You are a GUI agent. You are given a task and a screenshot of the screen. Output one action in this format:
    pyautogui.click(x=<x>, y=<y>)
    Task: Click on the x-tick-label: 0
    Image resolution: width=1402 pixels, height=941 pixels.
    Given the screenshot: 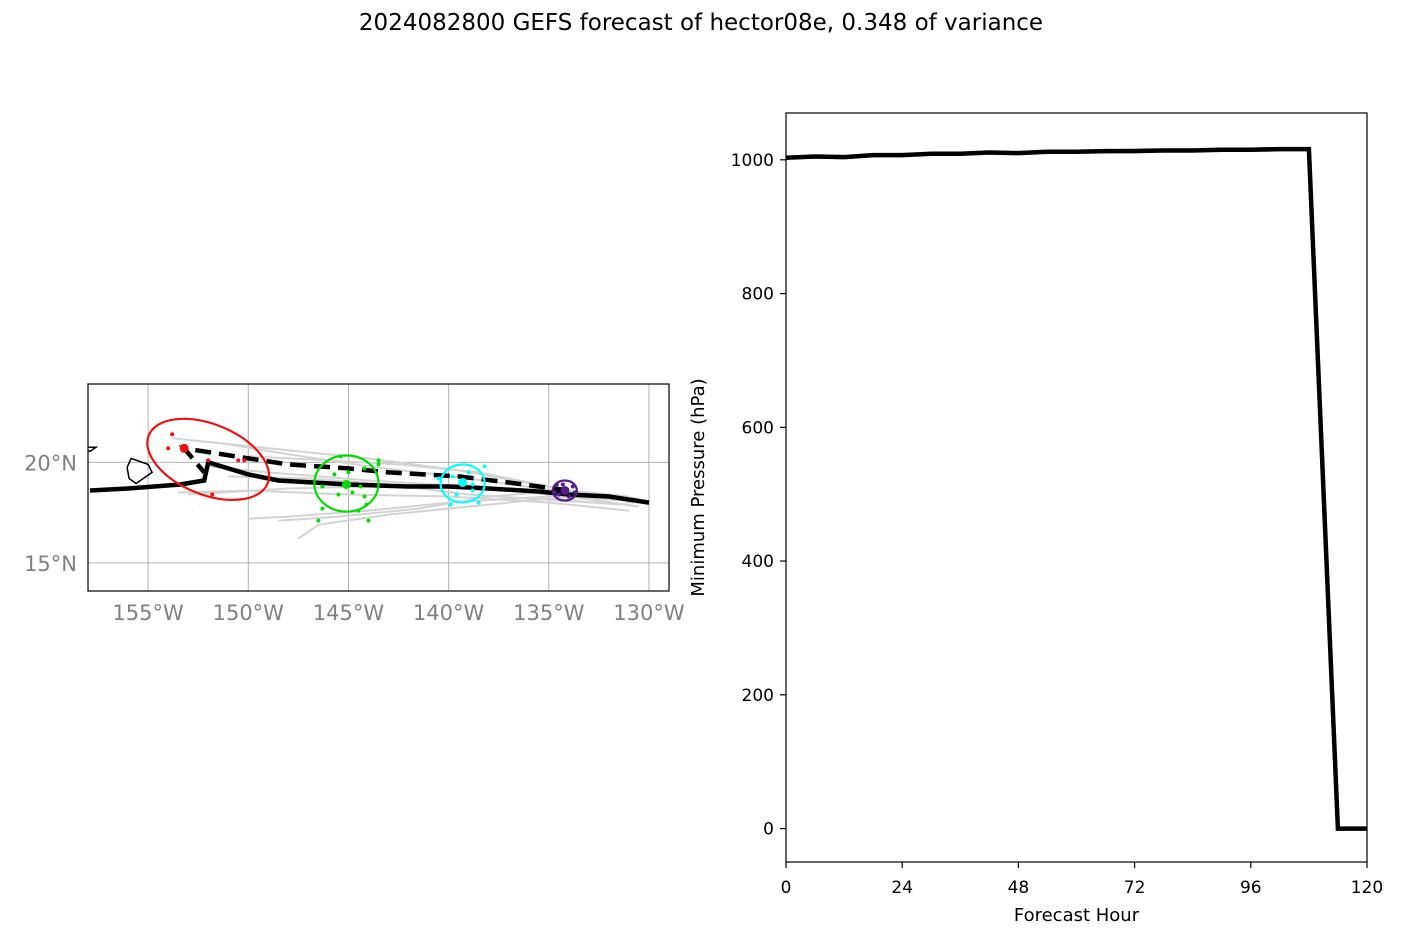 What is the action you would take?
    pyautogui.click(x=786, y=888)
    